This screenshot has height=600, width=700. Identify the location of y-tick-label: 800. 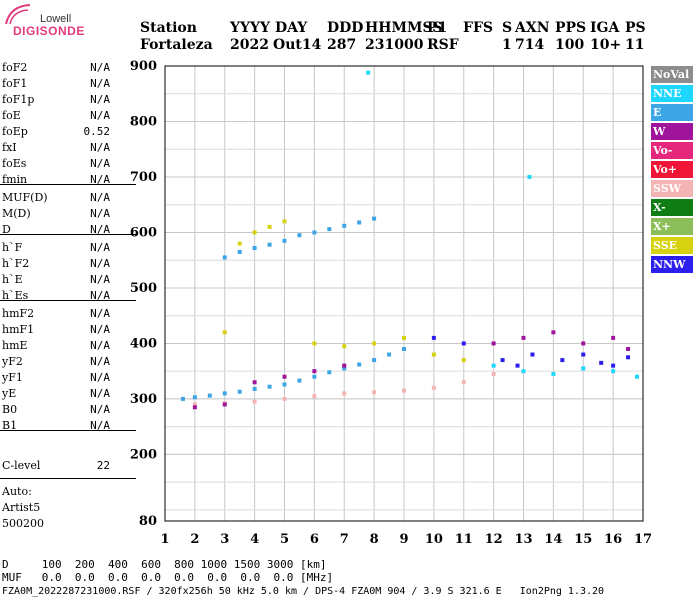
(143, 121).